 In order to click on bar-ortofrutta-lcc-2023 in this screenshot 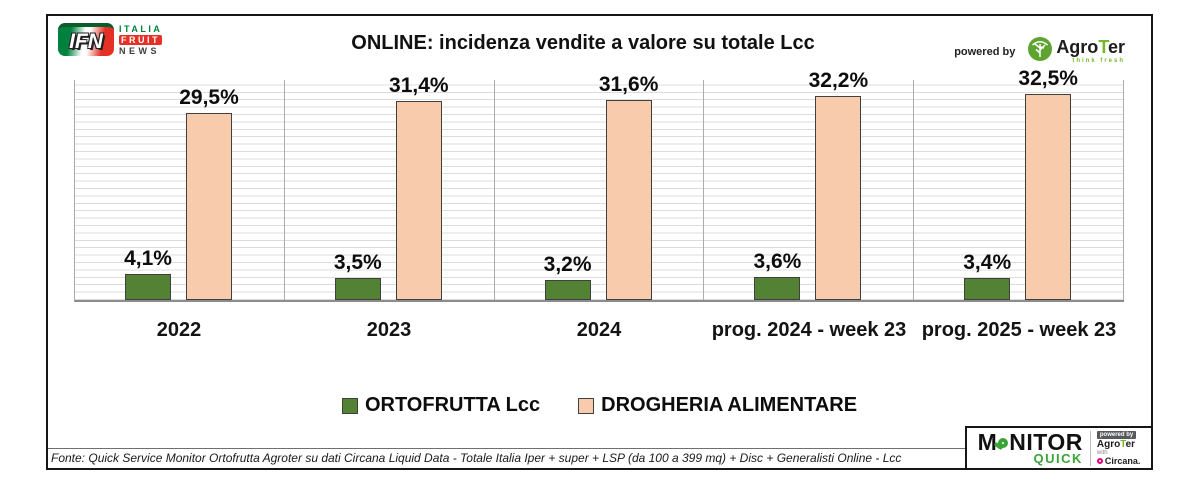, I will do `click(357, 288)`.